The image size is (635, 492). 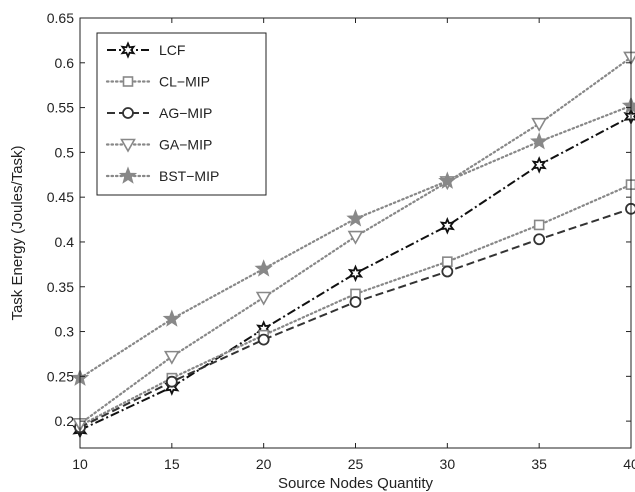 What do you see at coordinates (17, 232) in the screenshot?
I see `y-axis-title: Task Energy (Joules/Task)` at bounding box center [17, 232].